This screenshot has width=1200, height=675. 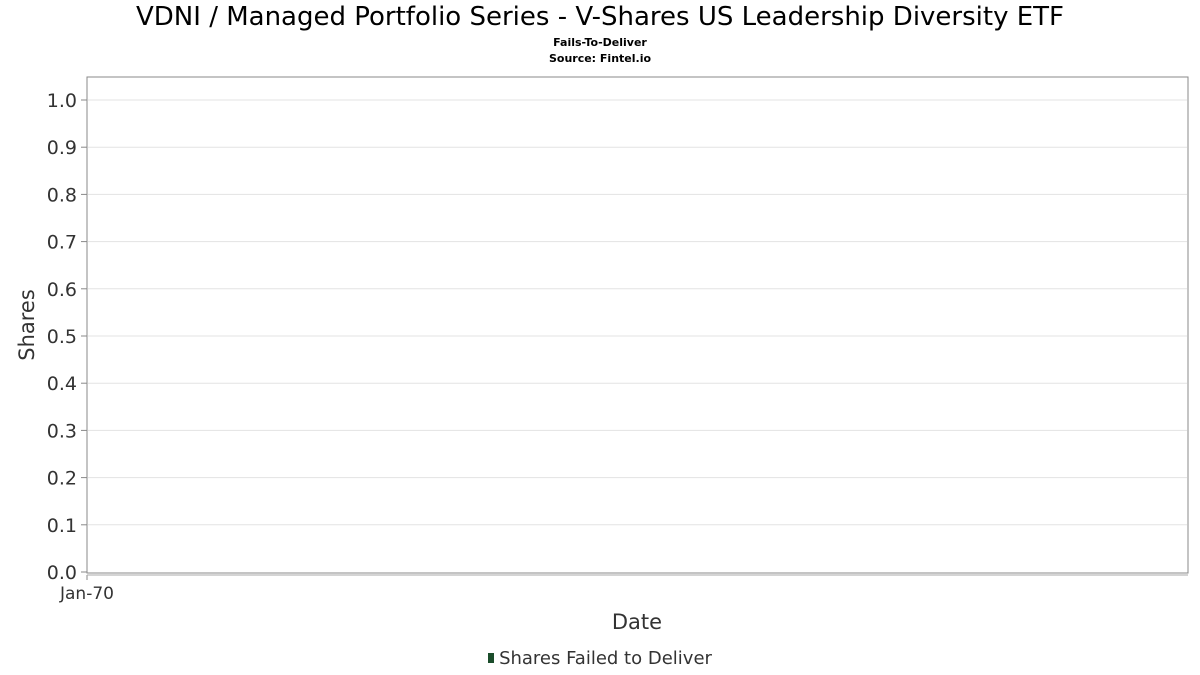 I want to click on chart-source: Source: Fintel.io, so click(x=600, y=58).